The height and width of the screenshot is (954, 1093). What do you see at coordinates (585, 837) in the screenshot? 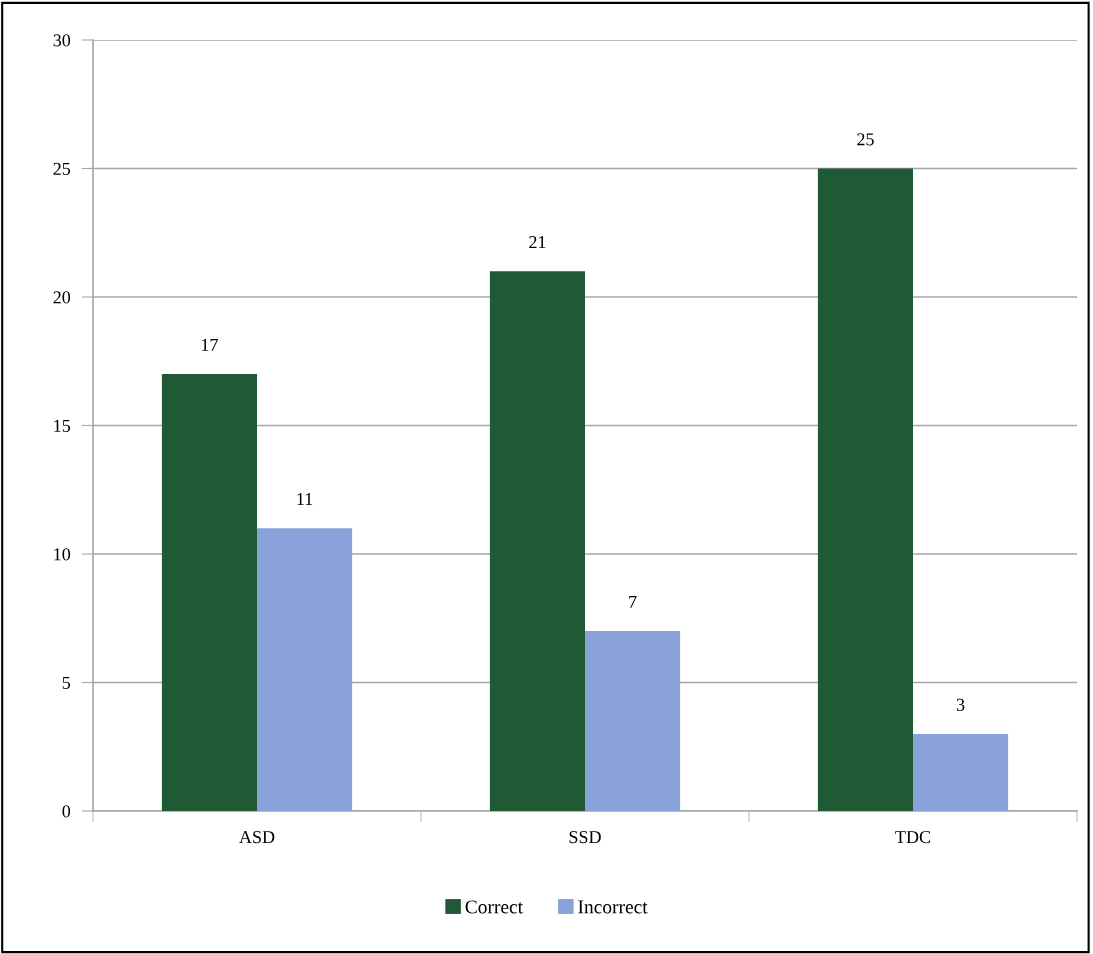
I see `x-tick-label: SSD` at bounding box center [585, 837].